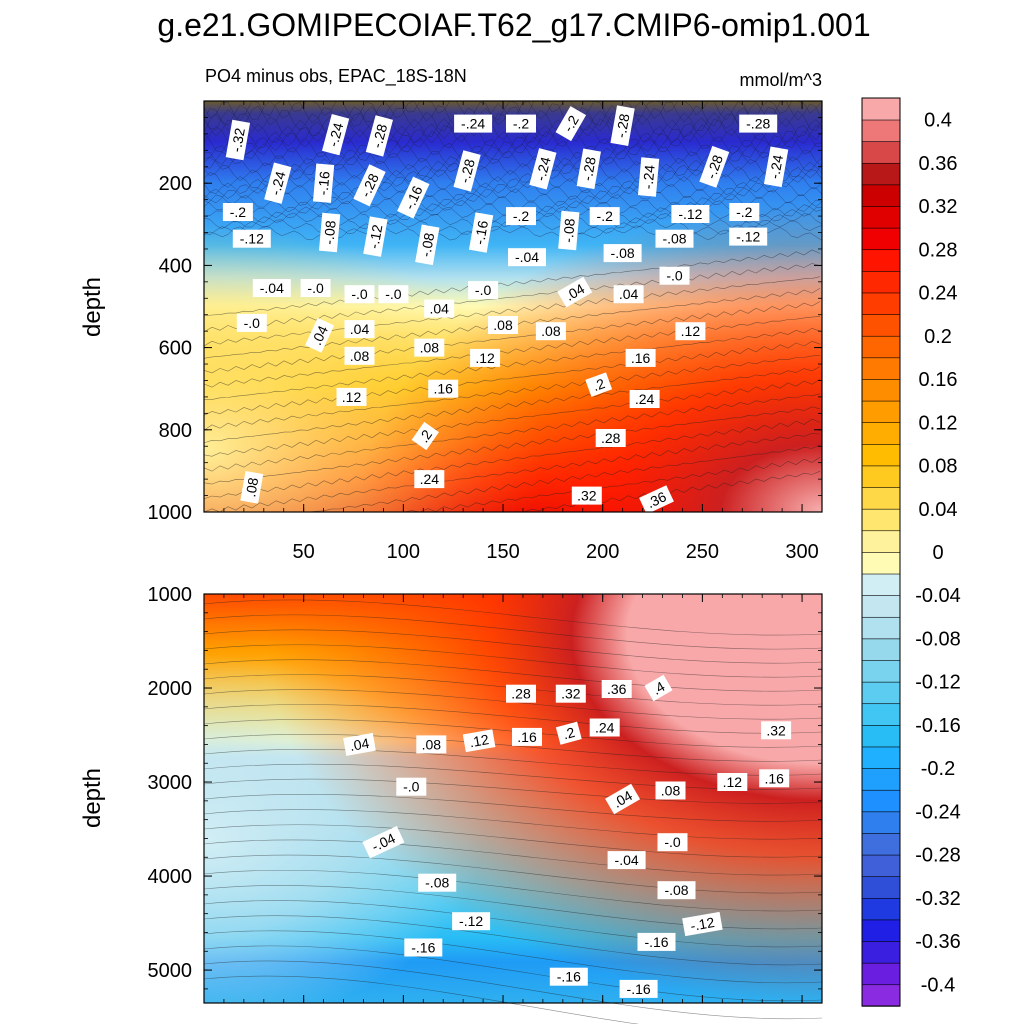 The width and height of the screenshot is (1024, 1024). I want to click on contour-label-text: .32, so click(776, 730).